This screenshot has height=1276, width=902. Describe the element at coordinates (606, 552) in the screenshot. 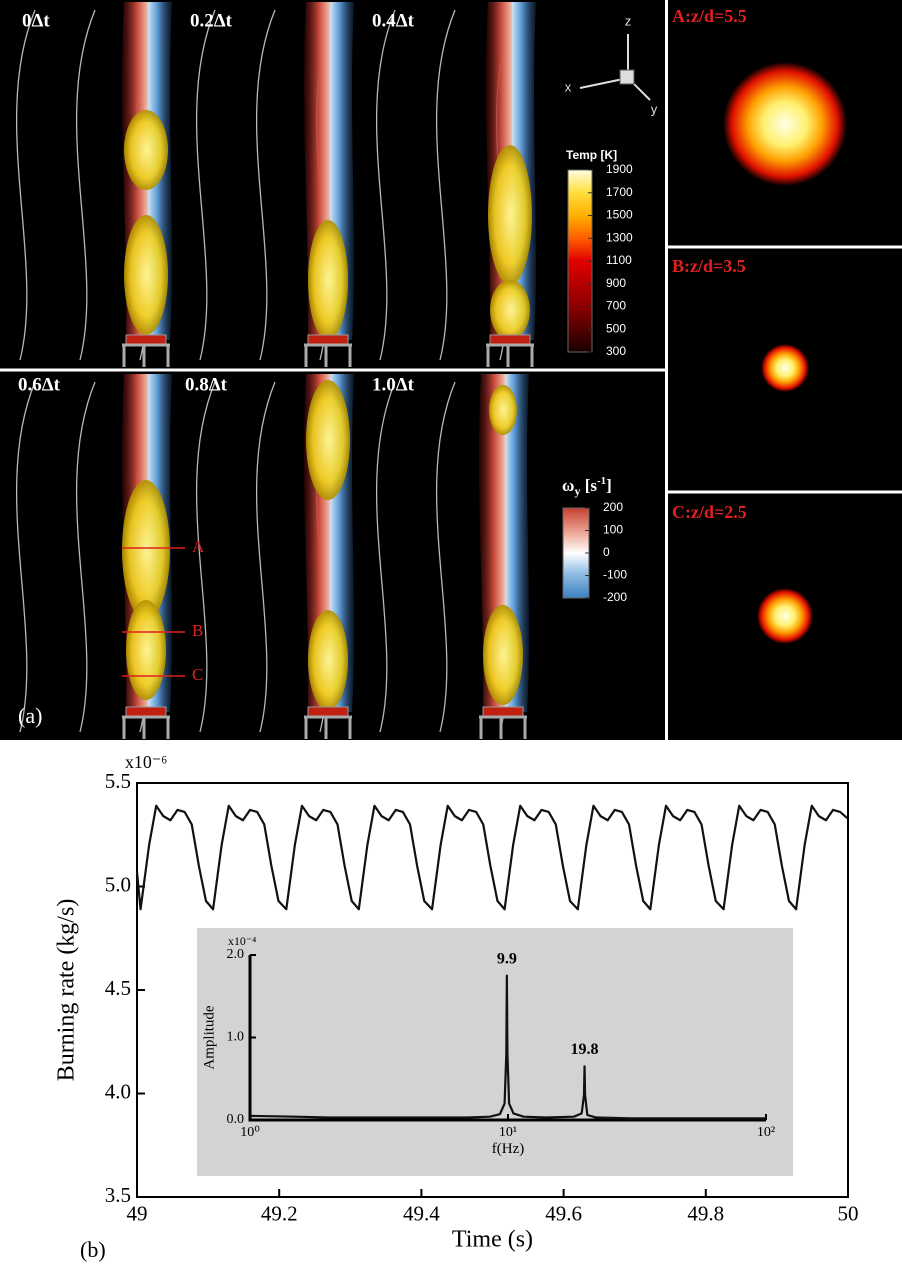

I see `colorbar-tick-label: 0` at that location.